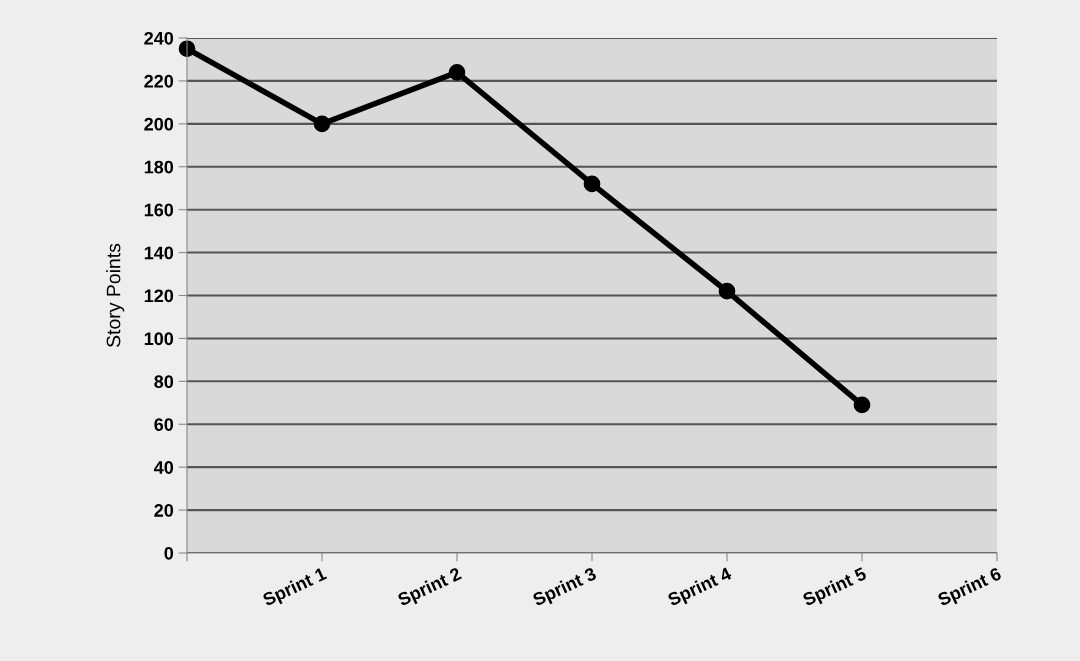 The image size is (1080, 661). Describe the element at coordinates (159, 124) in the screenshot. I see `y-tick-label: 200` at that location.